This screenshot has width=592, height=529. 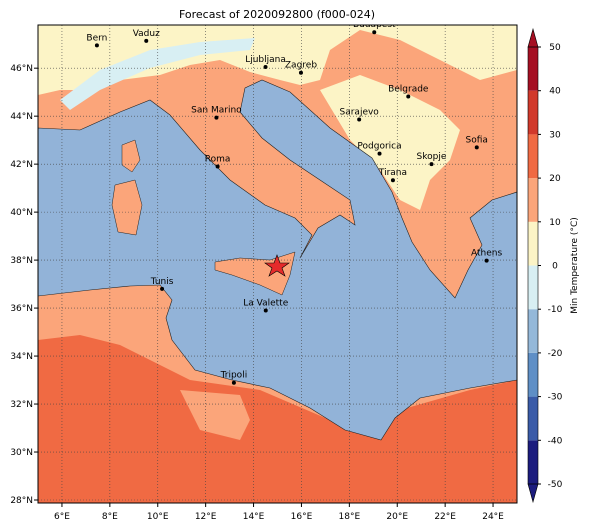 I want to click on forecast-point, so click(x=277, y=265).